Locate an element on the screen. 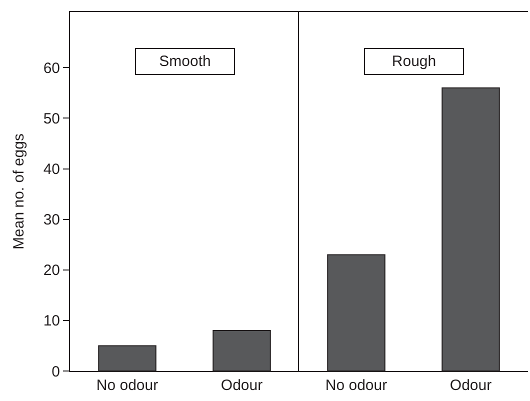  y-tick-label: 60 is located at coordinates (51, 68).